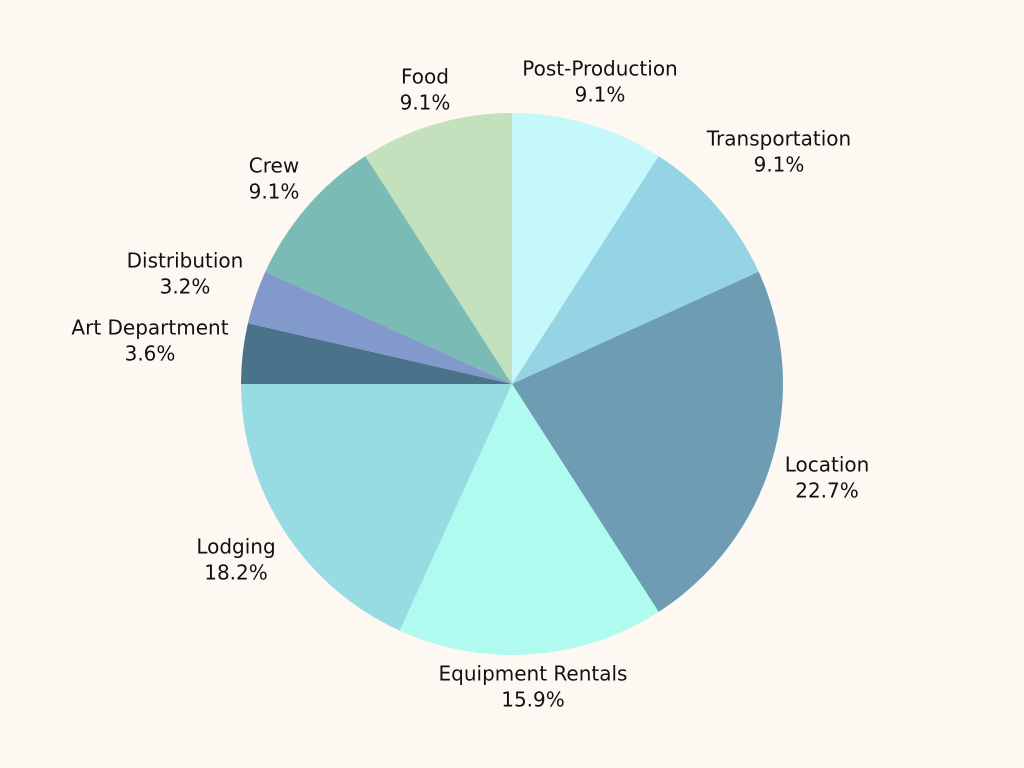 This screenshot has height=768, width=1024. What do you see at coordinates (585, 248) in the screenshot?
I see `slice-post-production` at bounding box center [585, 248].